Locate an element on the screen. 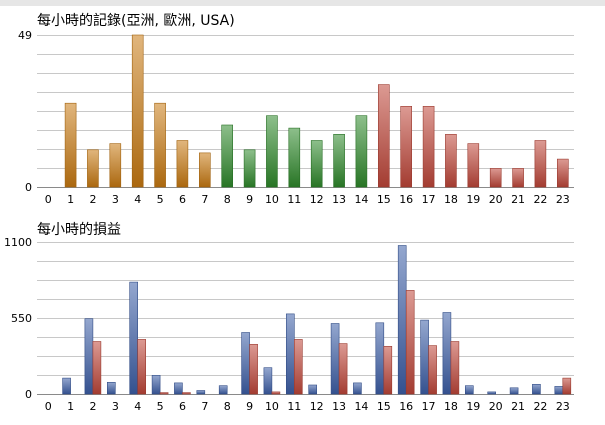 Image resolution: width=605 pixels, height=425 pixels. records-x-tick-label: 13 is located at coordinates (339, 199).